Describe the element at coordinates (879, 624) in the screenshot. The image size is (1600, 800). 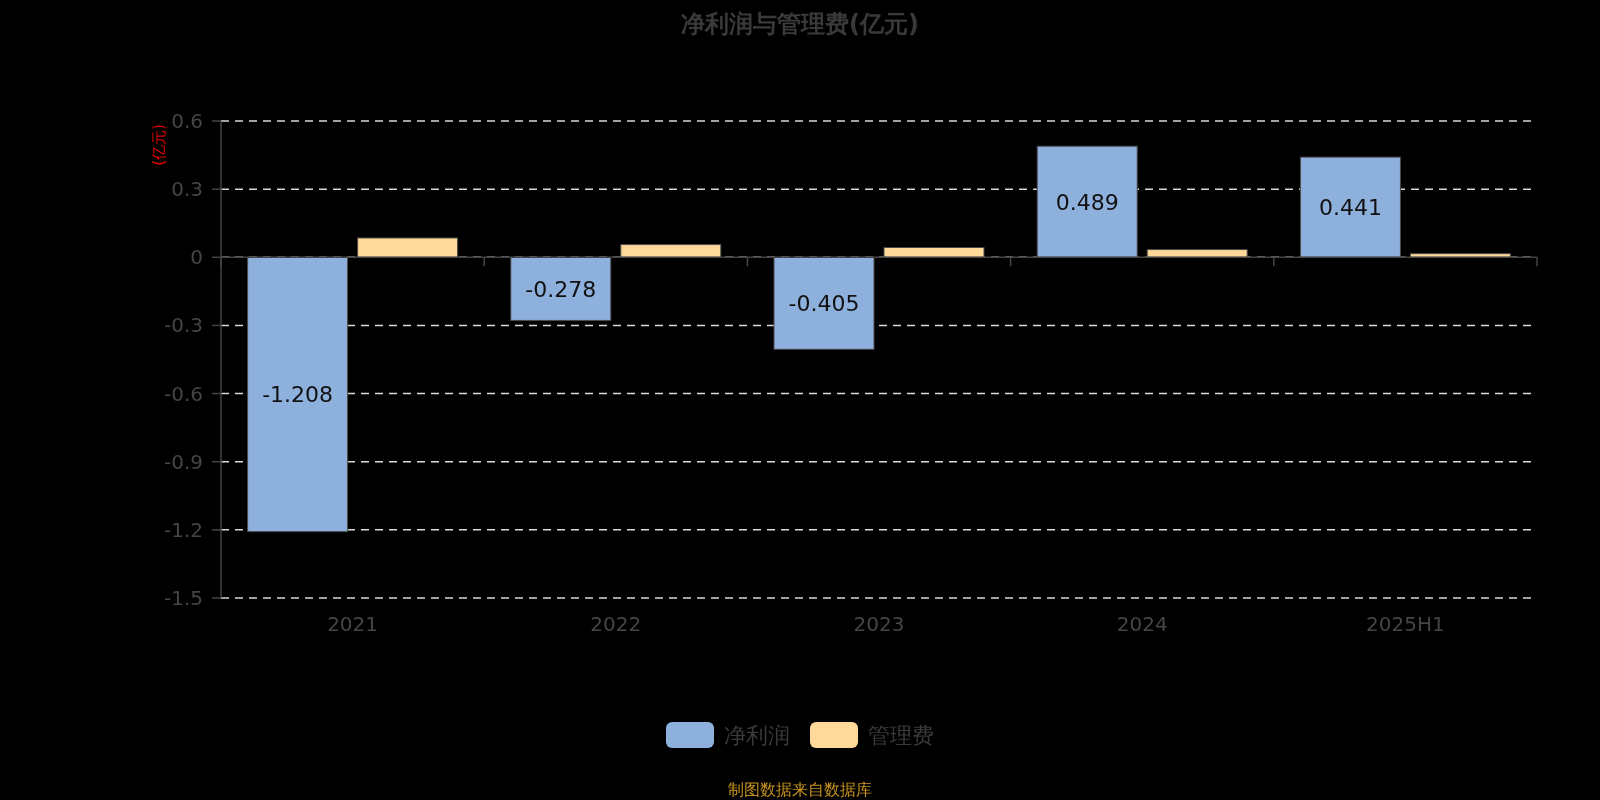
I see `x-tick-label: 2023` at that location.